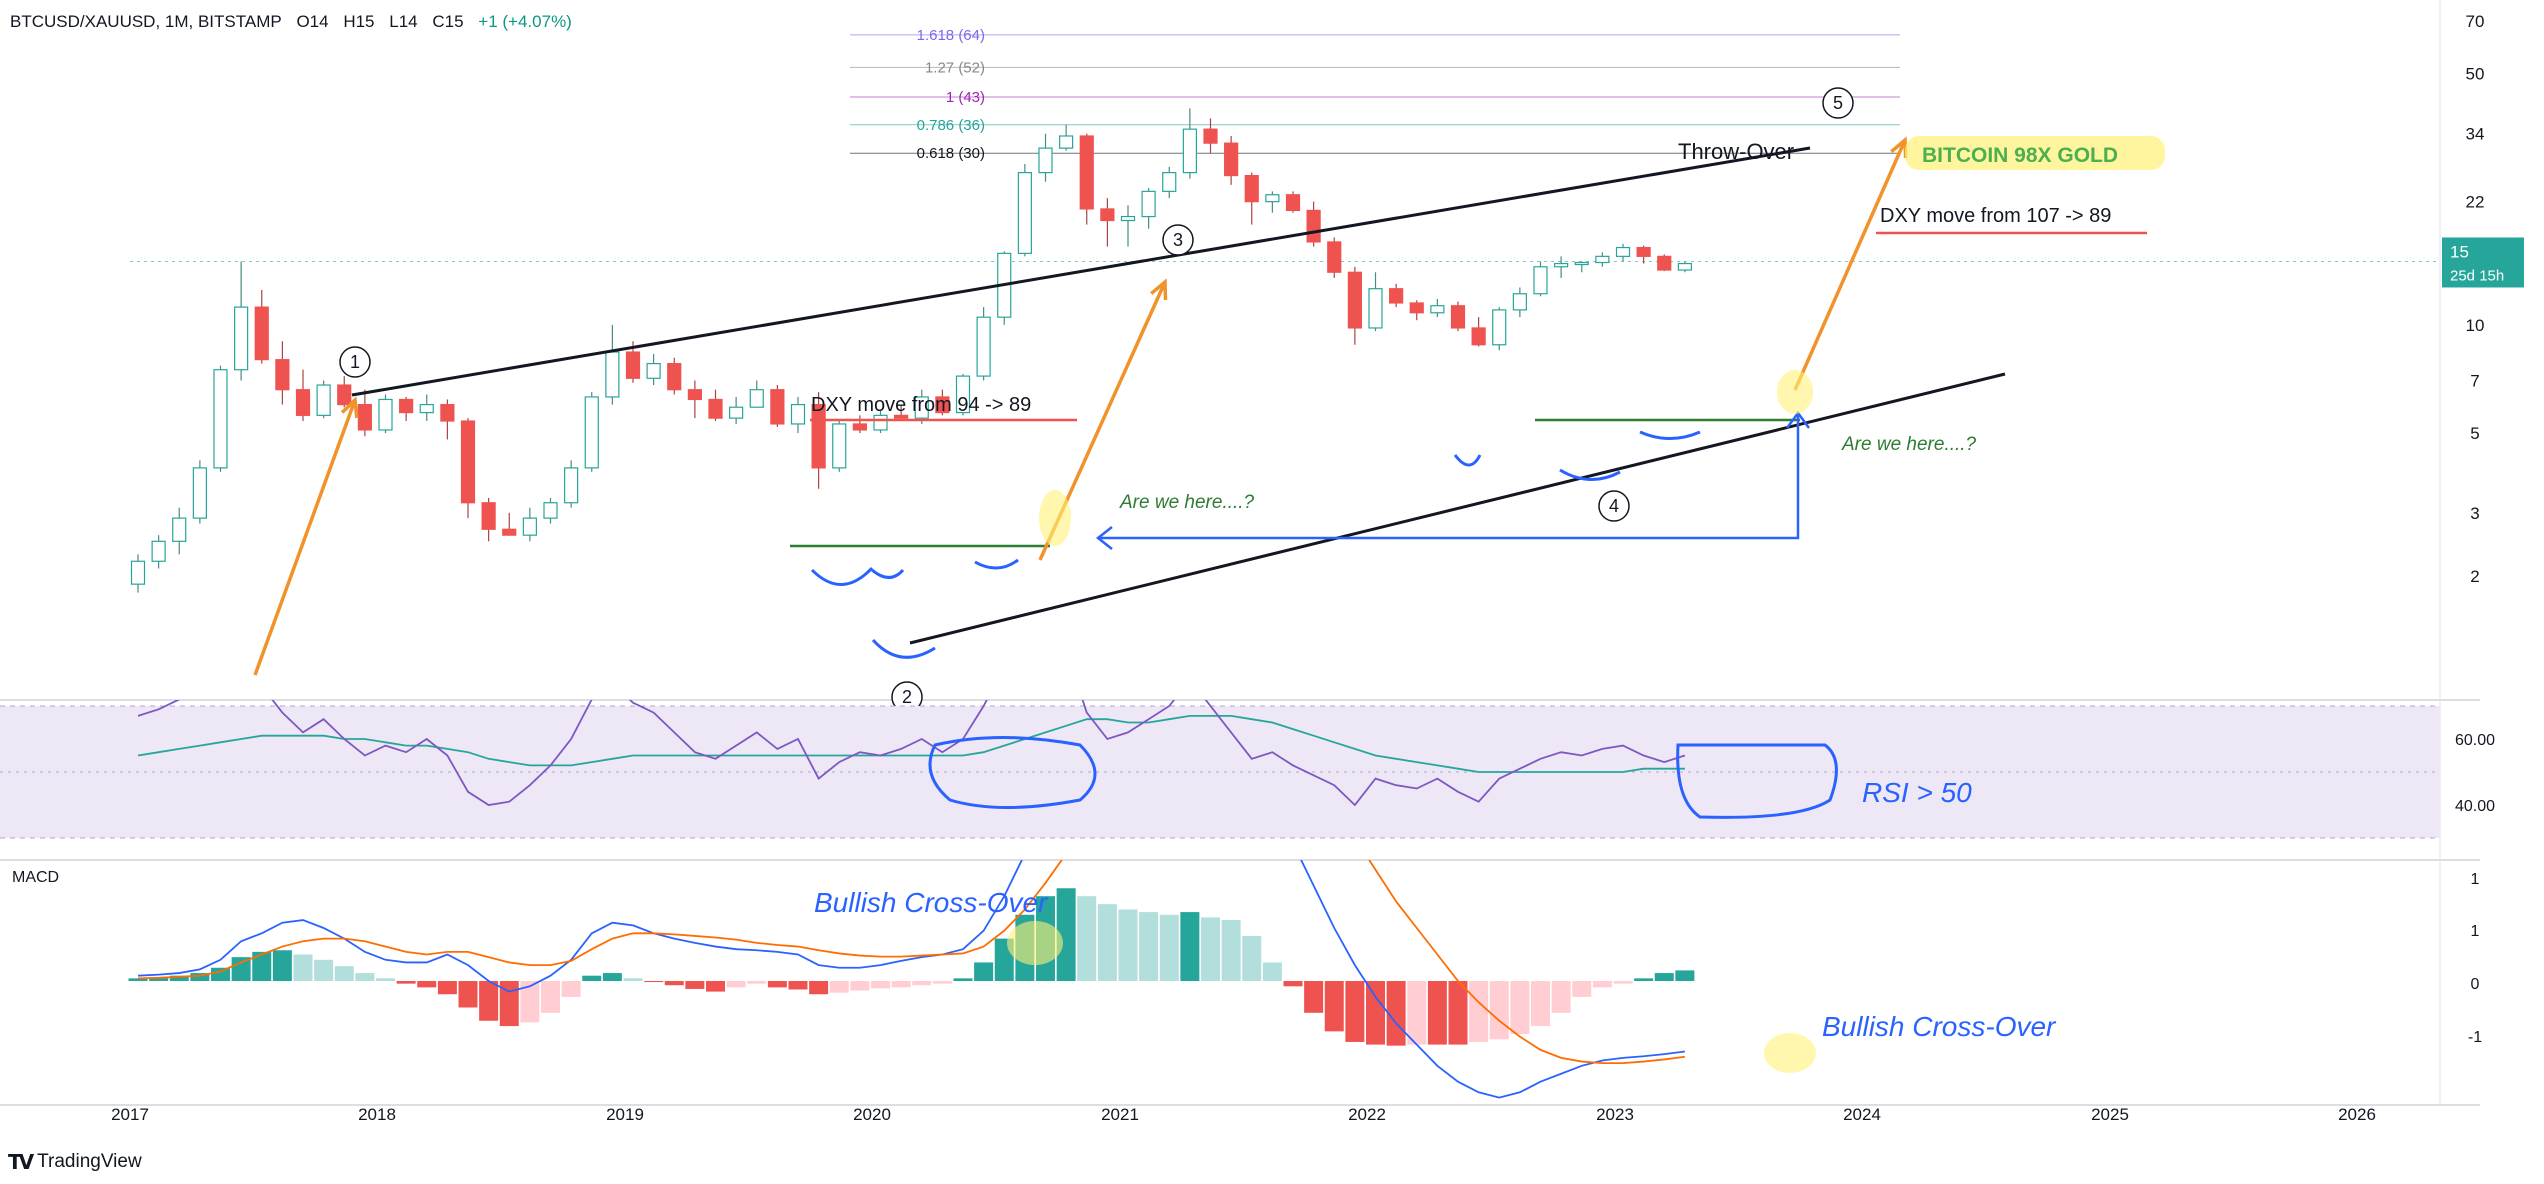  Describe the element at coordinates (2474, 433) in the screenshot. I see `price-axis-tick: 5` at that location.